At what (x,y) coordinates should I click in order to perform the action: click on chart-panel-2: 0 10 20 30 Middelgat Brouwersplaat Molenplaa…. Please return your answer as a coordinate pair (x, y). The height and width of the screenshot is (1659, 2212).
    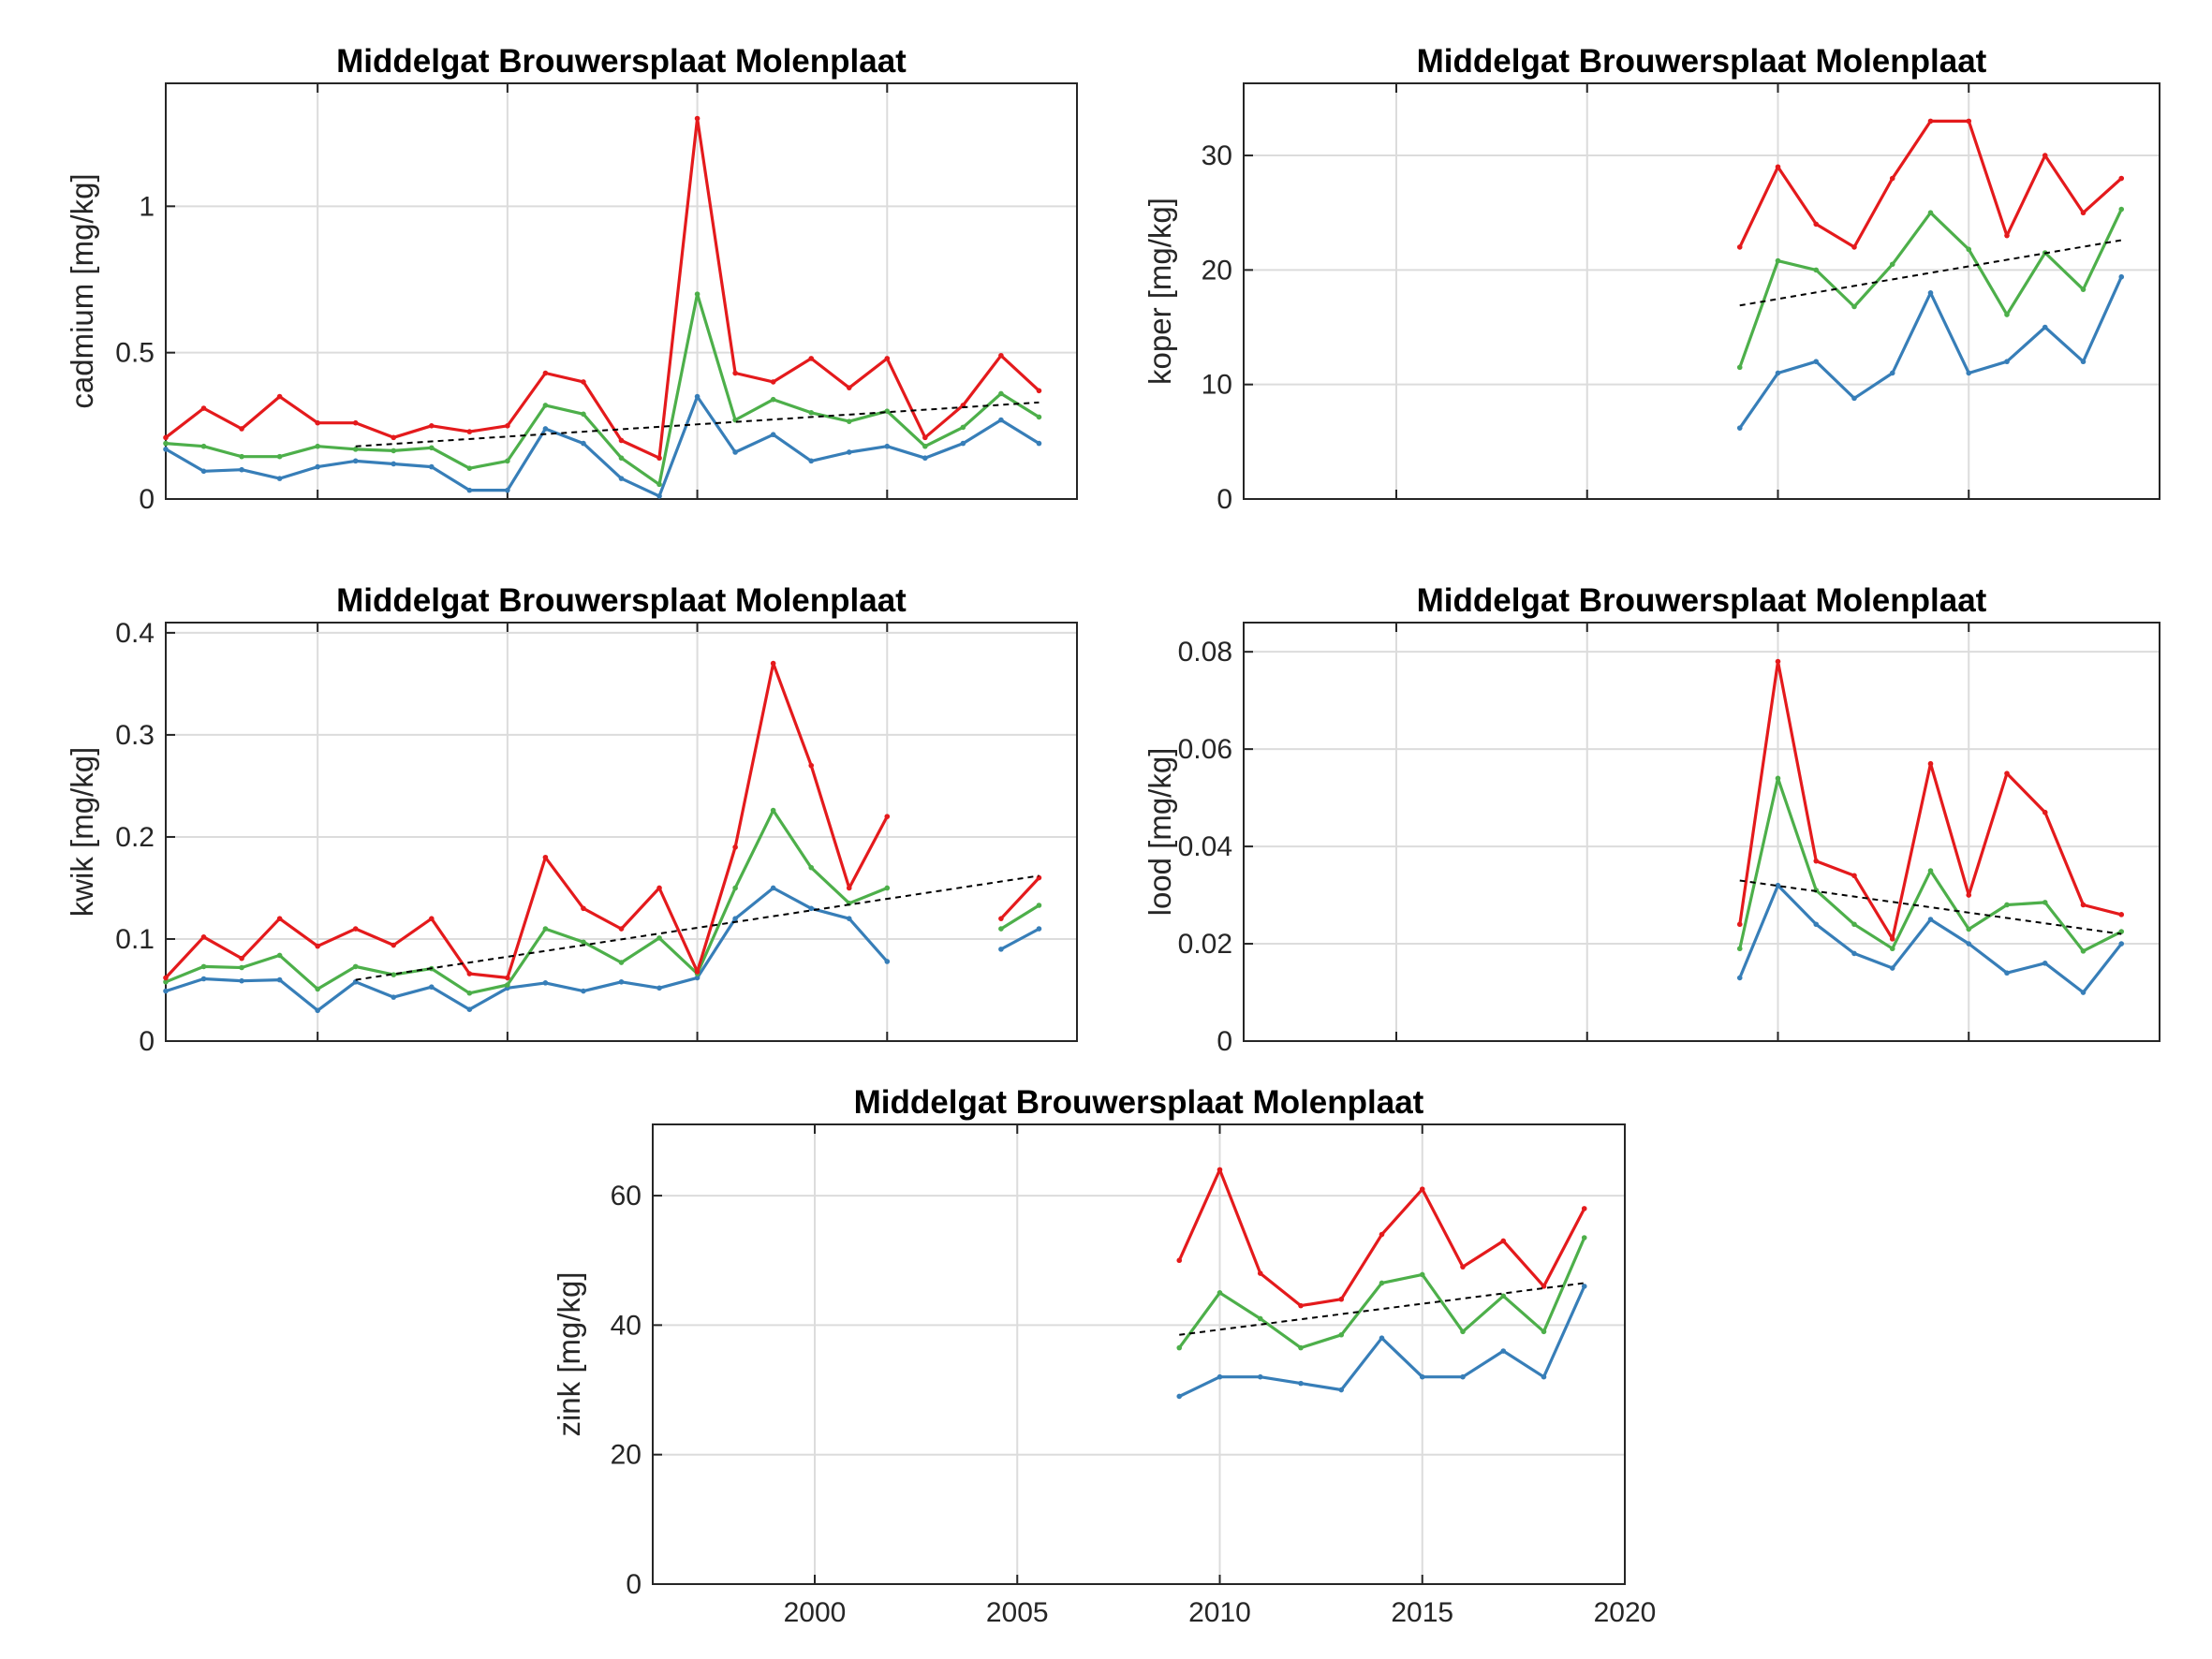
    Looking at the image, I should click on (1652, 279).